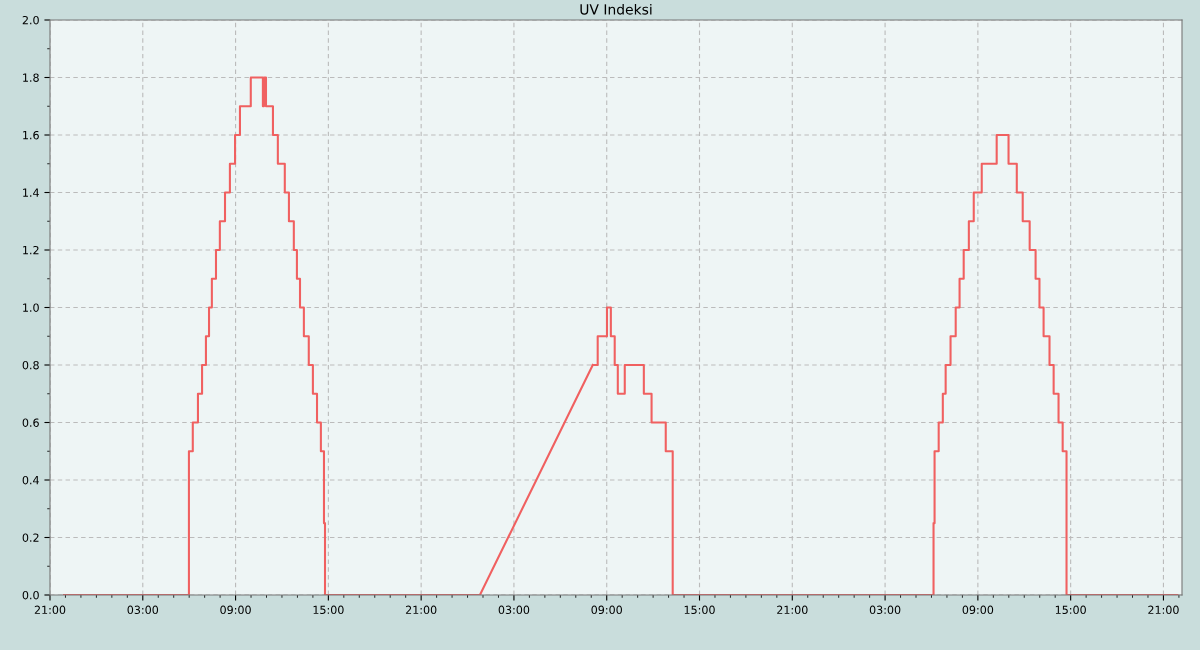 Image resolution: width=1200 pixels, height=650 pixels. Describe the element at coordinates (616, 9) in the screenshot. I see `chart-title: UV Indeksi` at that location.